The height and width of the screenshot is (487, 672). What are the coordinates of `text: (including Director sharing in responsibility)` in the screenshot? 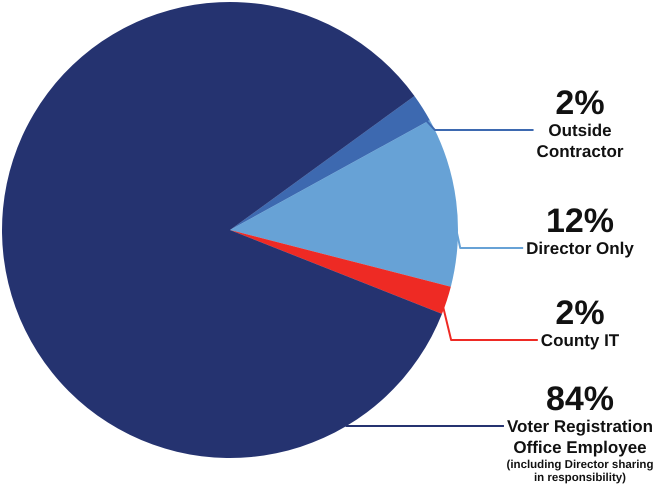 It's located at (580, 471).